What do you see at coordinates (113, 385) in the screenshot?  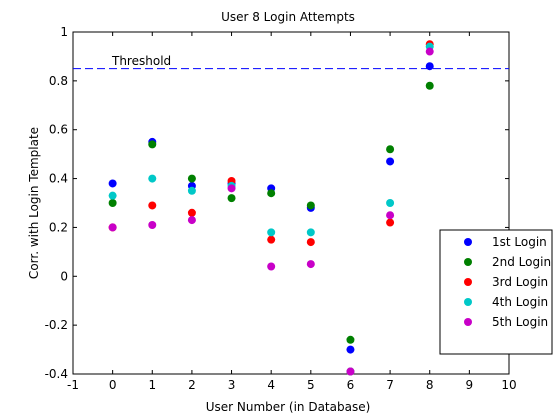 I see `x-tick-label: 0` at bounding box center [113, 385].